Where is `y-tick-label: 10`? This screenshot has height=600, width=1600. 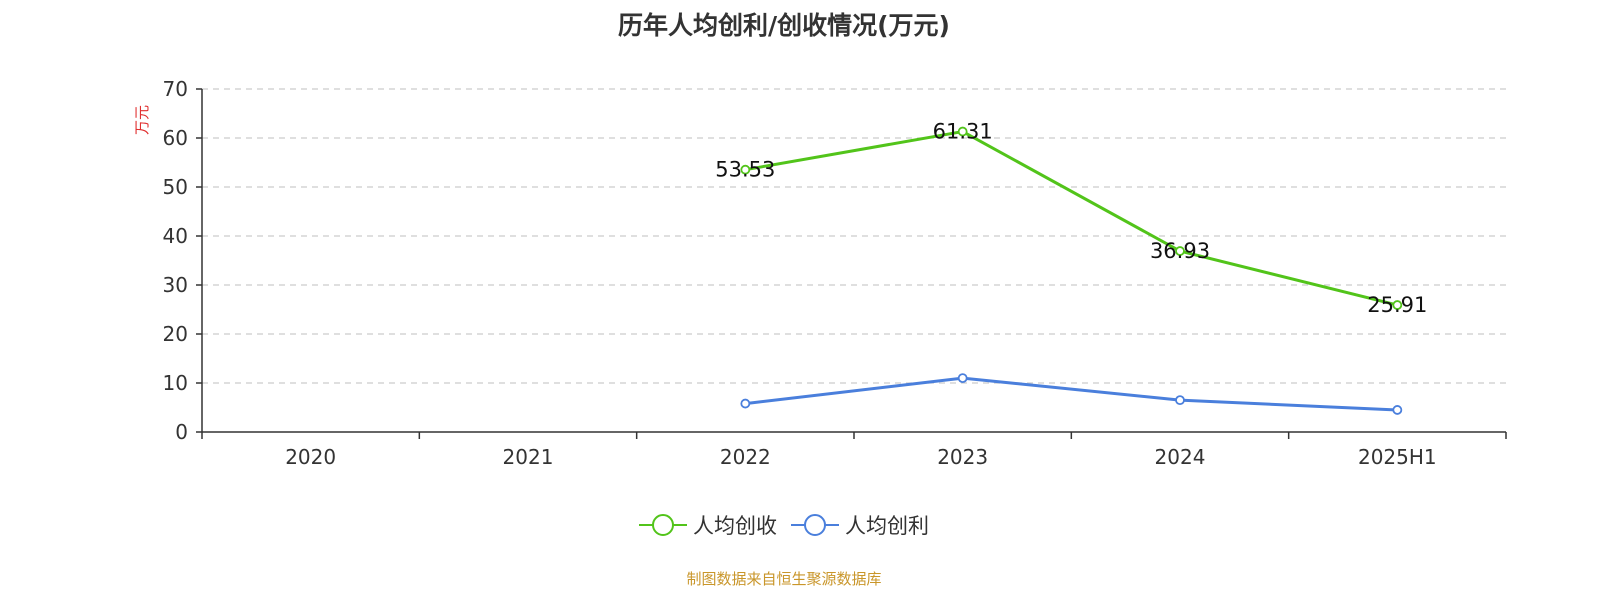 y-tick-label: 10 is located at coordinates (175, 383).